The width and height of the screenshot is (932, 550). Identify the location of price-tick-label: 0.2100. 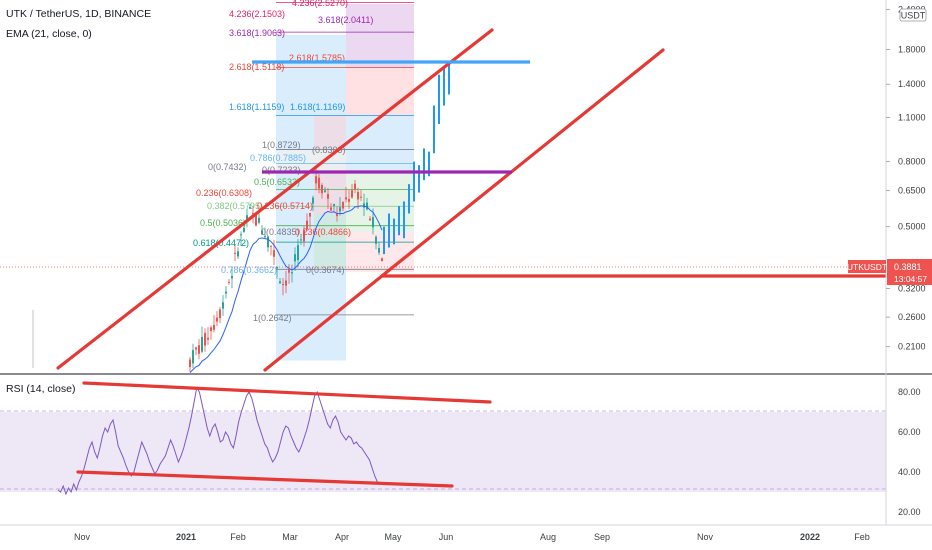
(912, 347).